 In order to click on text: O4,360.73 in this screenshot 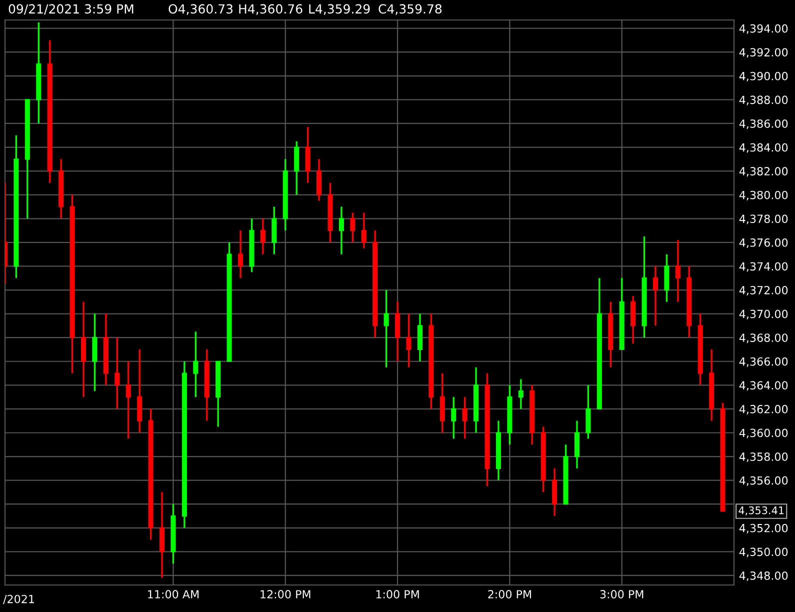, I will do `click(200, 9)`.